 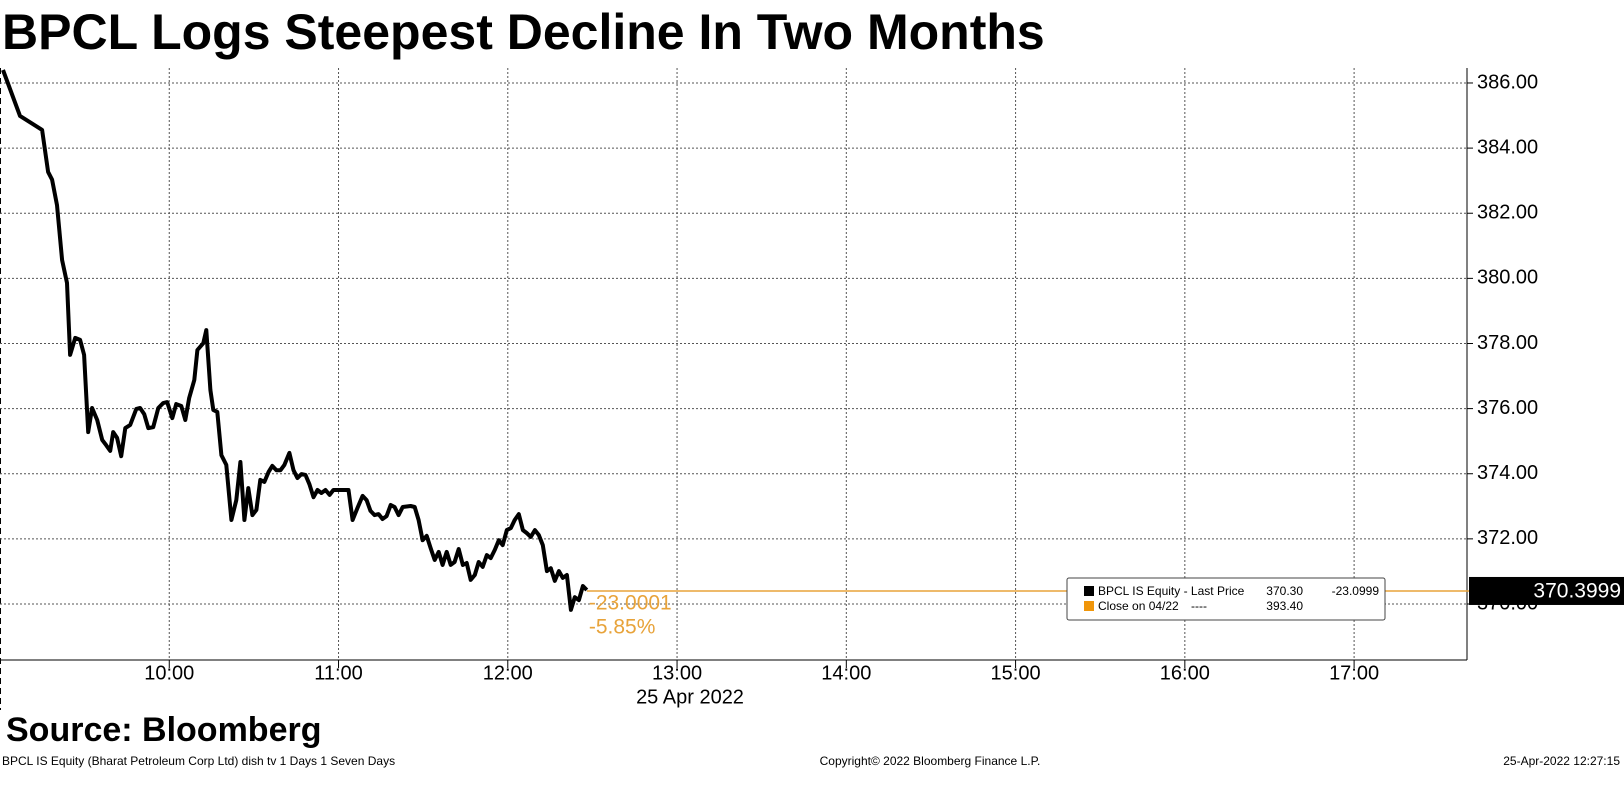 What do you see at coordinates (163, 730) in the screenshot?
I see `source: Source: Bloomberg` at bounding box center [163, 730].